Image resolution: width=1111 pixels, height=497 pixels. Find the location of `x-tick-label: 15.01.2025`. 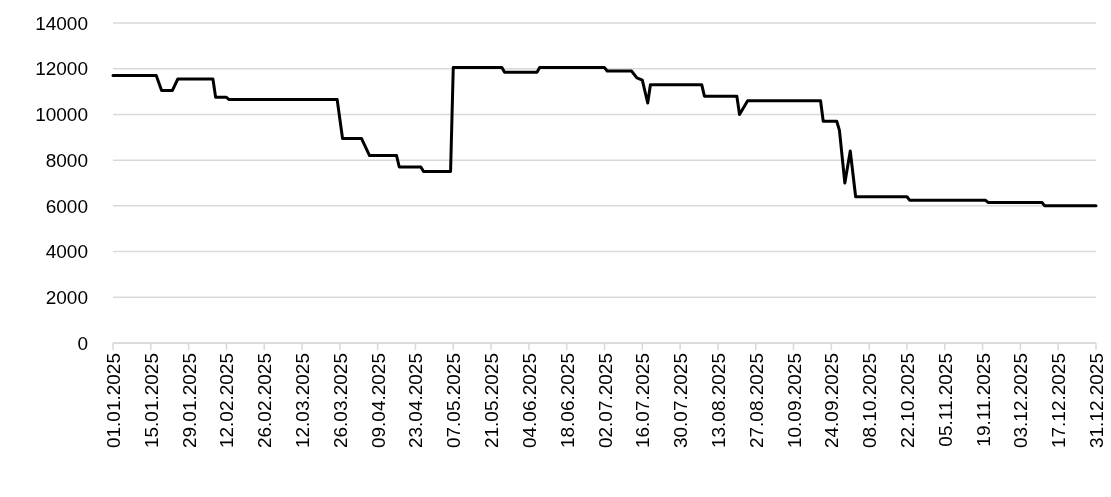

x-tick-label: 15.01.2025 is located at coordinates (151, 401).